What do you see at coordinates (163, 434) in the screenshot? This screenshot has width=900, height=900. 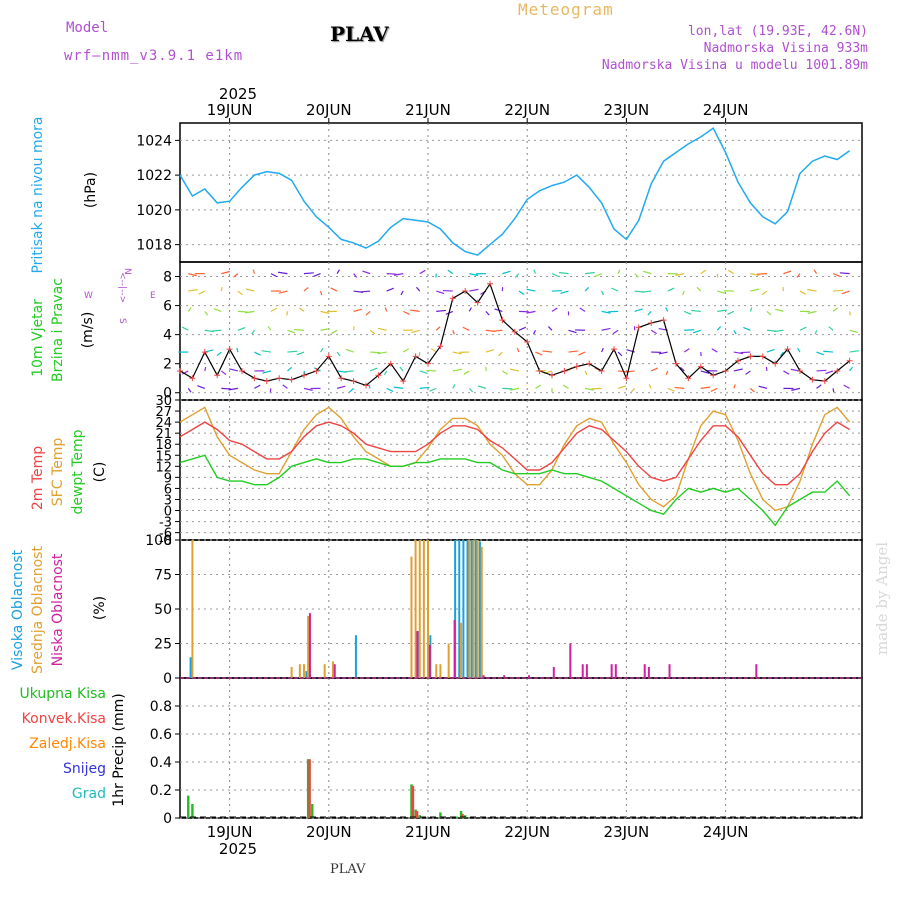 I see `y-tick-label: 21` at bounding box center [163, 434].